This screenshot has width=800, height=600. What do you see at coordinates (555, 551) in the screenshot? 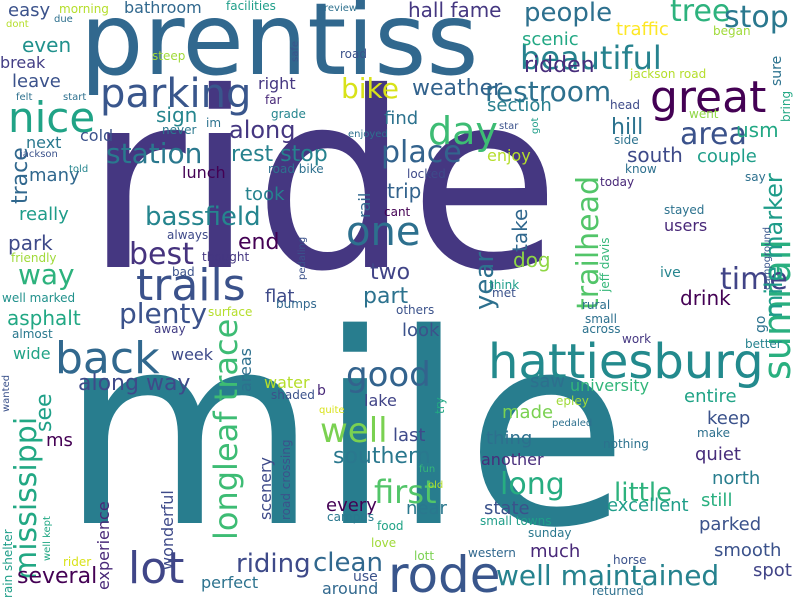
I see `word-much: much` at bounding box center [555, 551].